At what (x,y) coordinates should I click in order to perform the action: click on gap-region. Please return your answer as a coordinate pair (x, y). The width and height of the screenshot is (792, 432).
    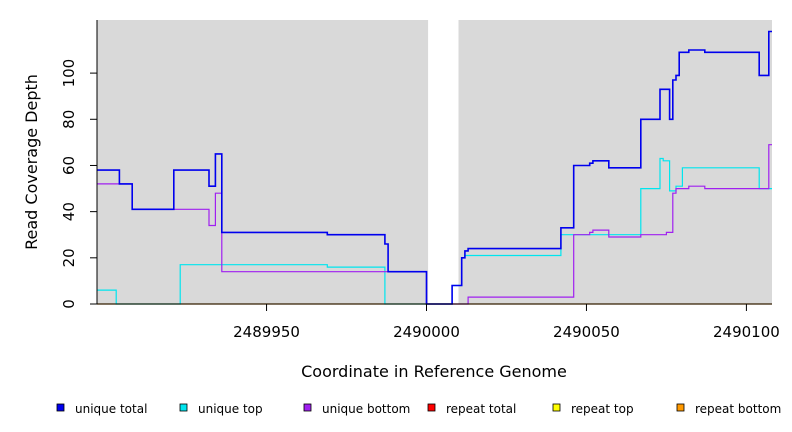
    Looking at the image, I should click on (443, 162).